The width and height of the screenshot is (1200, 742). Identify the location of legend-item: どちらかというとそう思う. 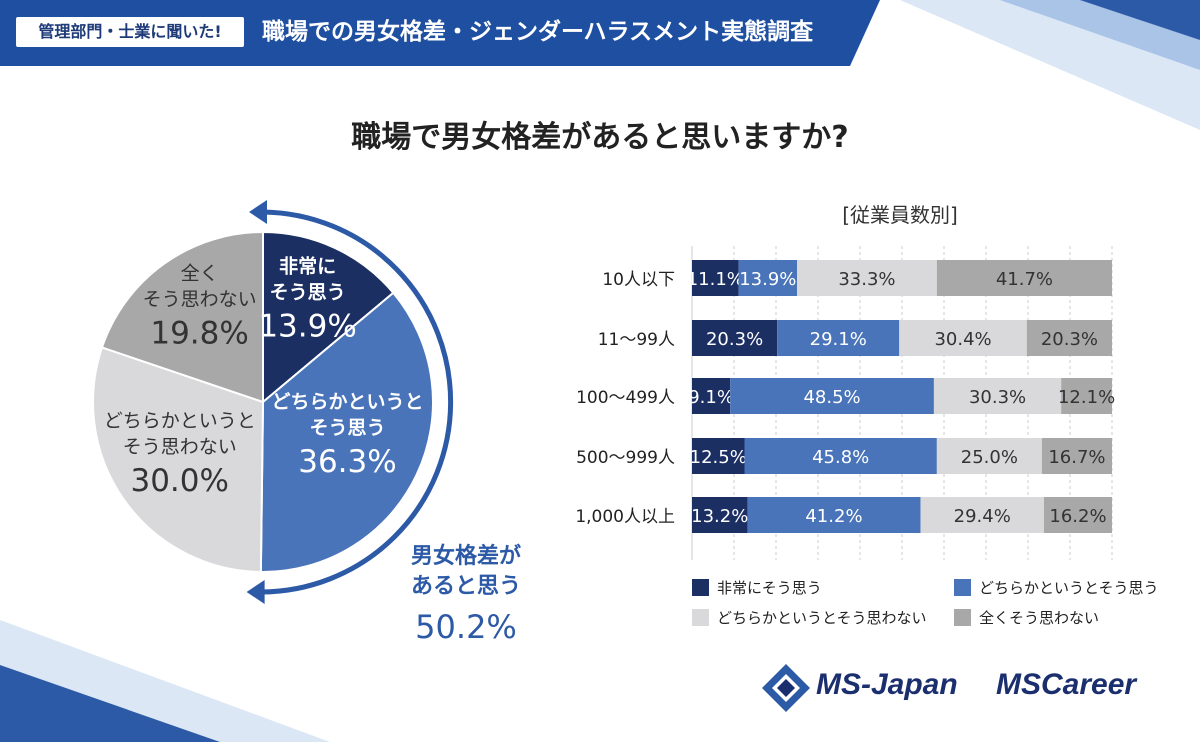
(1056, 588).